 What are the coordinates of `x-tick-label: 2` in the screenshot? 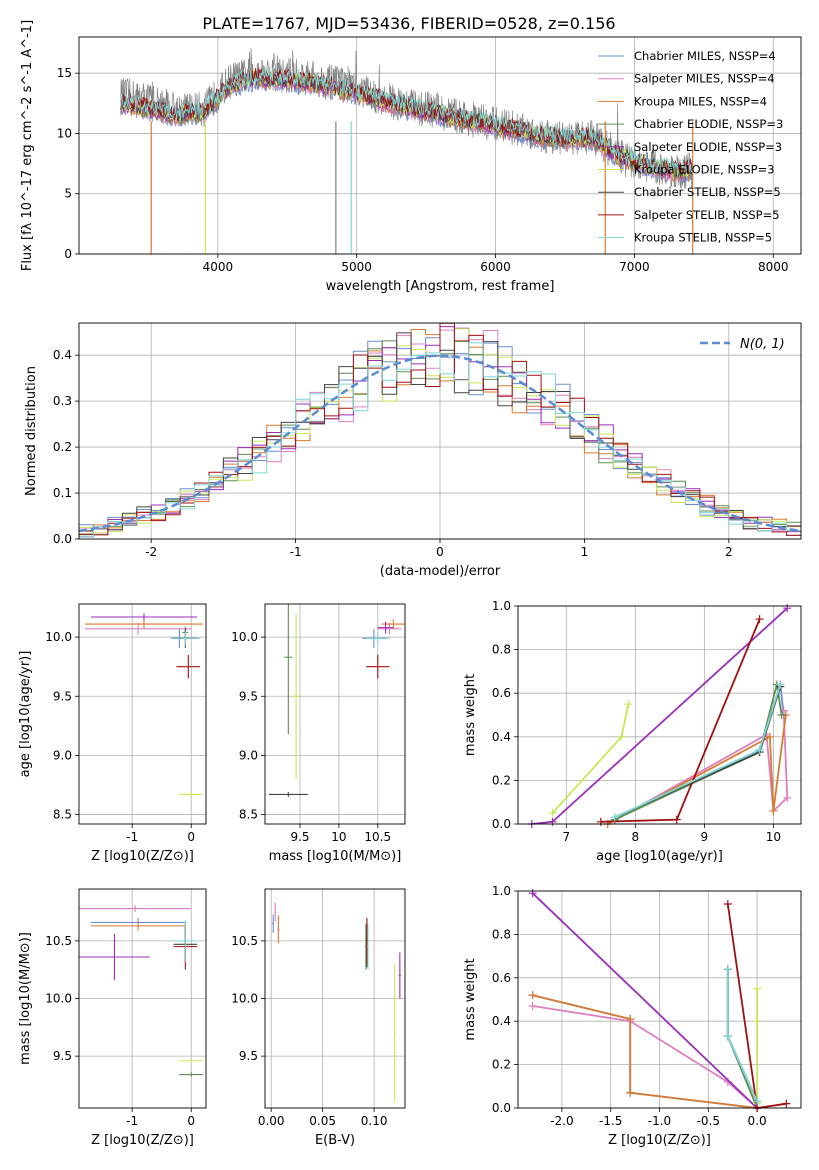 It's located at (729, 552).